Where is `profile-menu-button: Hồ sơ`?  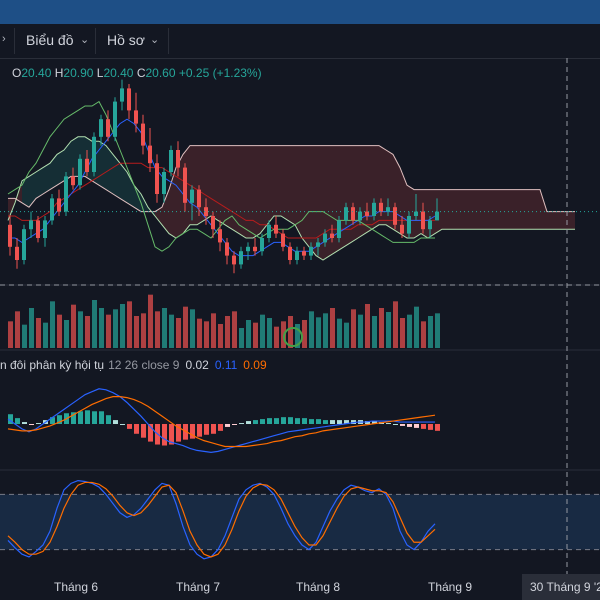
profile-menu-button: Hồ sơ is located at coordinates (126, 40).